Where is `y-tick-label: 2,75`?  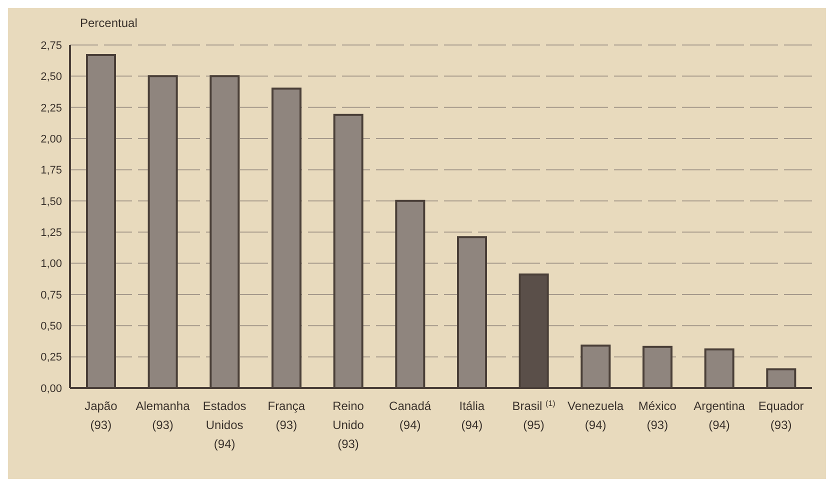 y-tick-label: 2,75 is located at coordinates (51, 46).